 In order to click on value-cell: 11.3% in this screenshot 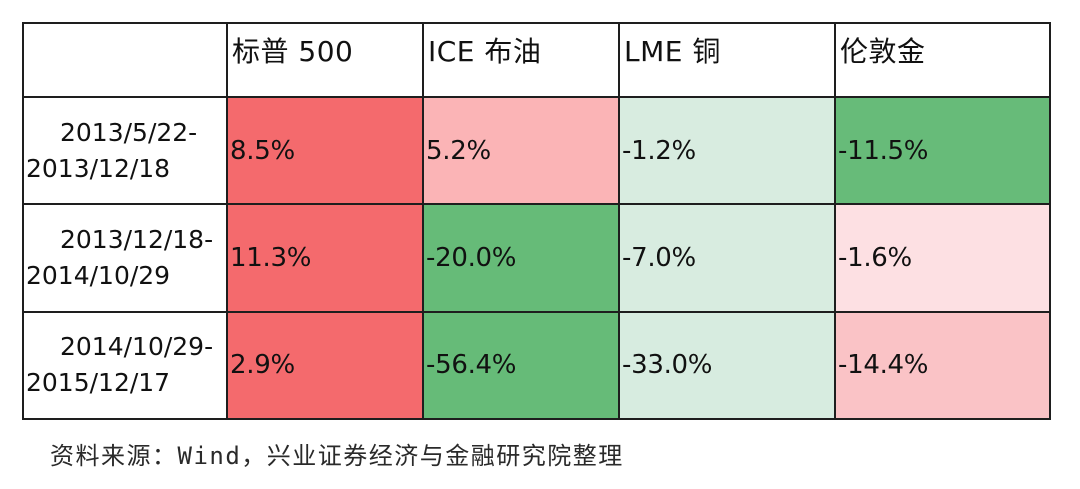, I will do `click(325, 258)`.